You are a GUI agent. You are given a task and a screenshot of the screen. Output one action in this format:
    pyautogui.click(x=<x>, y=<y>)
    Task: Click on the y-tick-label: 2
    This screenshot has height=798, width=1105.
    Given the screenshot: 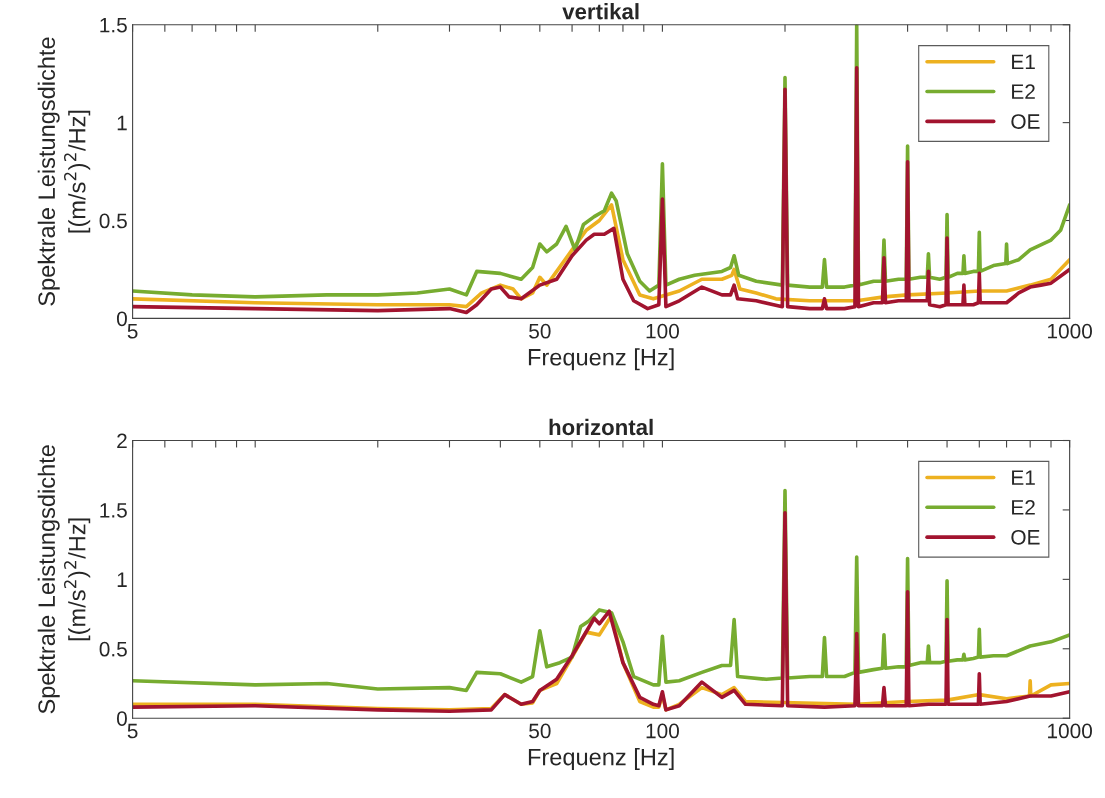 What is the action you would take?
    pyautogui.click(x=122, y=441)
    